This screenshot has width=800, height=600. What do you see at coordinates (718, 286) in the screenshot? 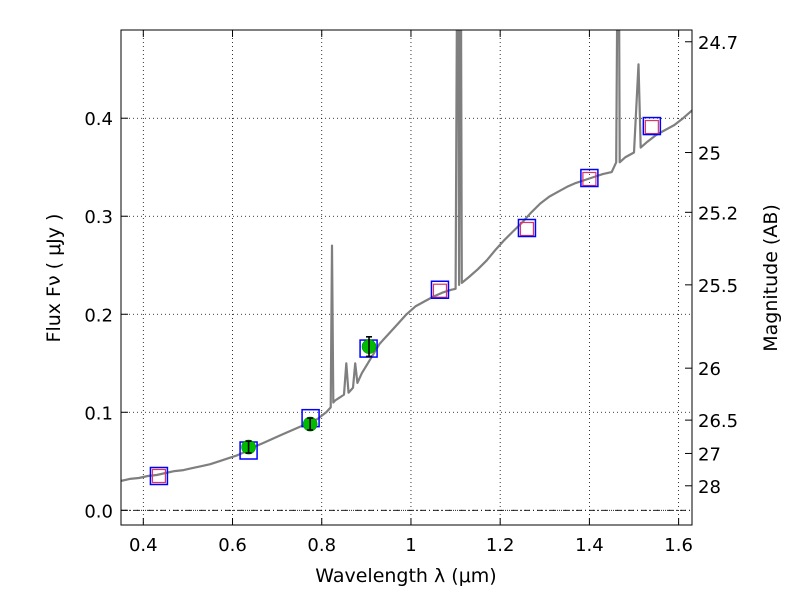
I see `magnitude-tick-label: 25.5` at bounding box center [718, 286].